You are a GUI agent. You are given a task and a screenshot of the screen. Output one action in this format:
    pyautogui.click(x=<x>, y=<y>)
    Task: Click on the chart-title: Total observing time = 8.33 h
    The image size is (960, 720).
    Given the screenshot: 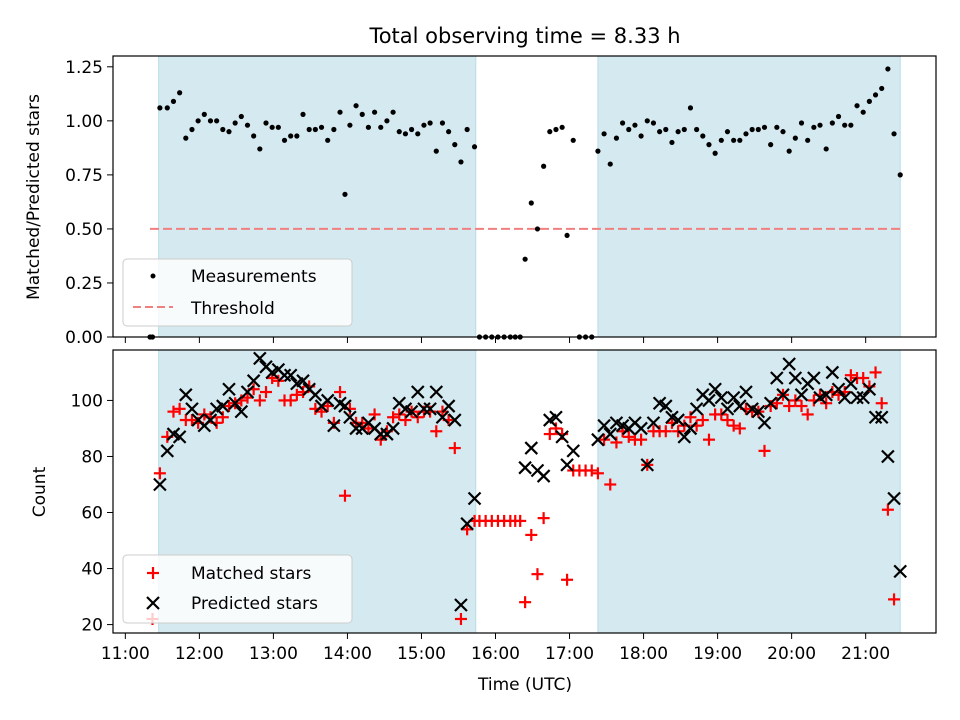 What is the action you would take?
    pyautogui.click(x=524, y=36)
    